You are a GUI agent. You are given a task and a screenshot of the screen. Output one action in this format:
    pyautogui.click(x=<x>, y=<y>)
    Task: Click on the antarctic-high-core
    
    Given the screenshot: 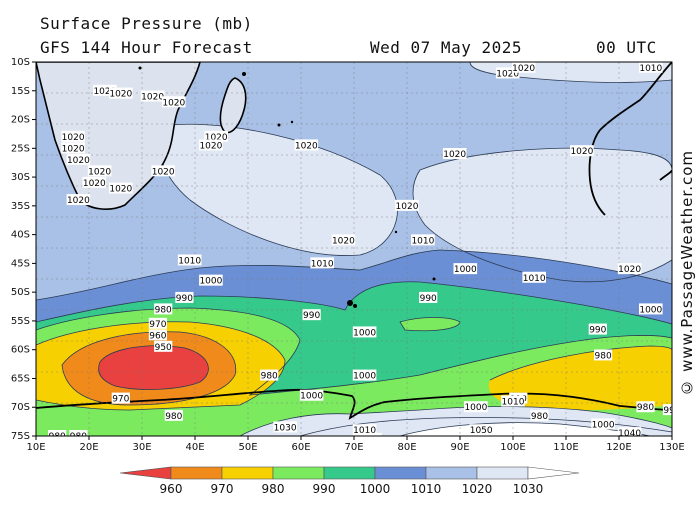 What is the action you would take?
    pyautogui.click(x=525, y=429)
    